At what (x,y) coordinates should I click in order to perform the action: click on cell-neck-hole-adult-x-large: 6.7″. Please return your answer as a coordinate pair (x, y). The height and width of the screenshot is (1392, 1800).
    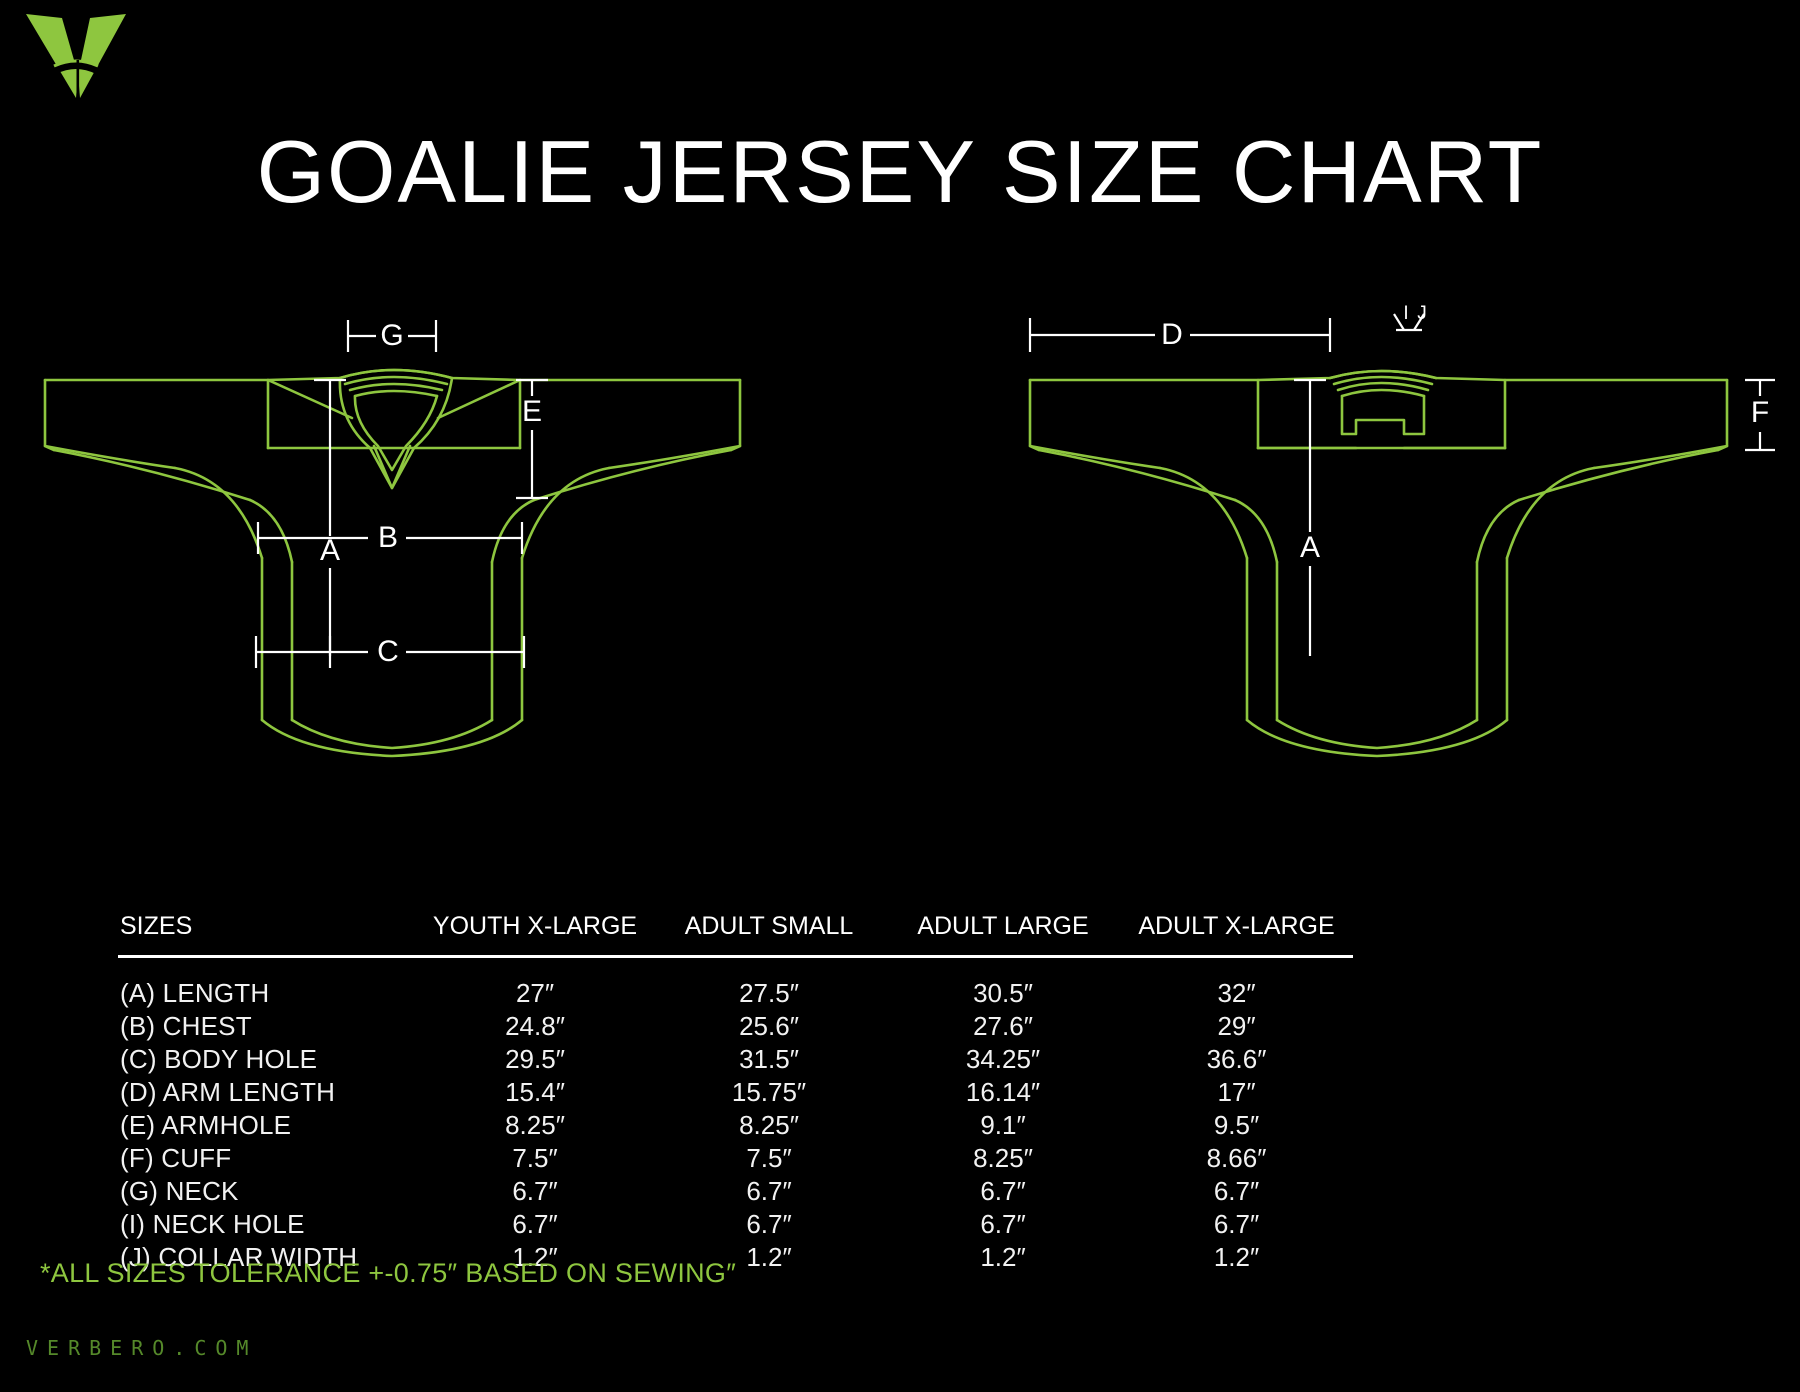
    Looking at the image, I should click on (1236, 1224).